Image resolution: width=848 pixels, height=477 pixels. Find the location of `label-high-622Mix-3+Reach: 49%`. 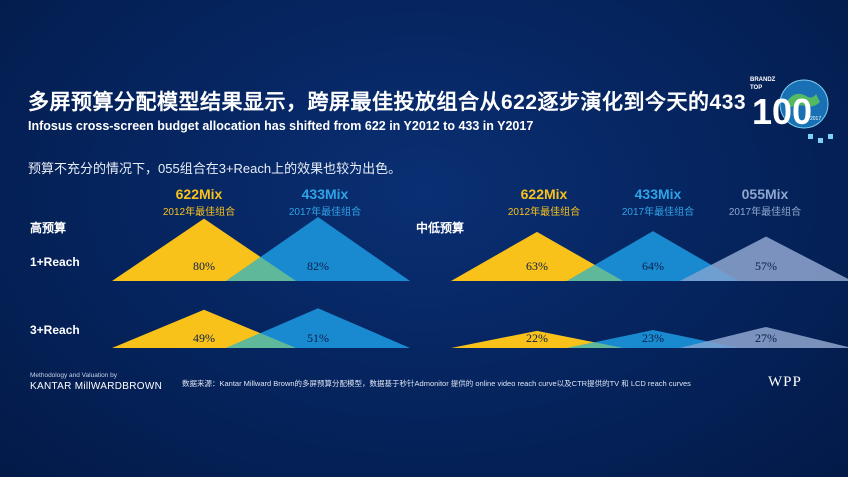

label-high-622Mix-3+Reach: 49% is located at coordinates (204, 338).